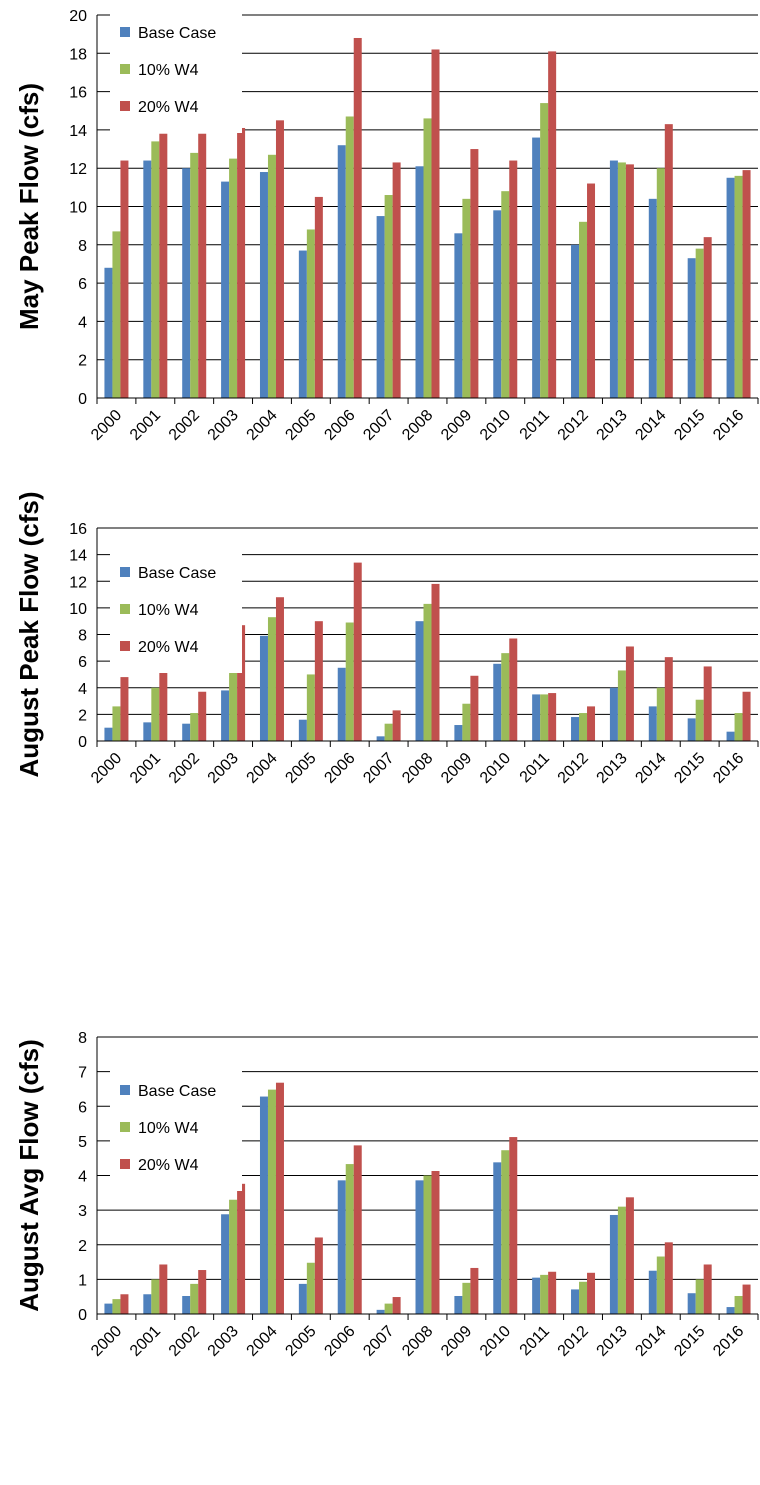 The image size is (760, 1485). What do you see at coordinates (691, 729) in the screenshot?
I see `bar-base-case-2015` at bounding box center [691, 729].